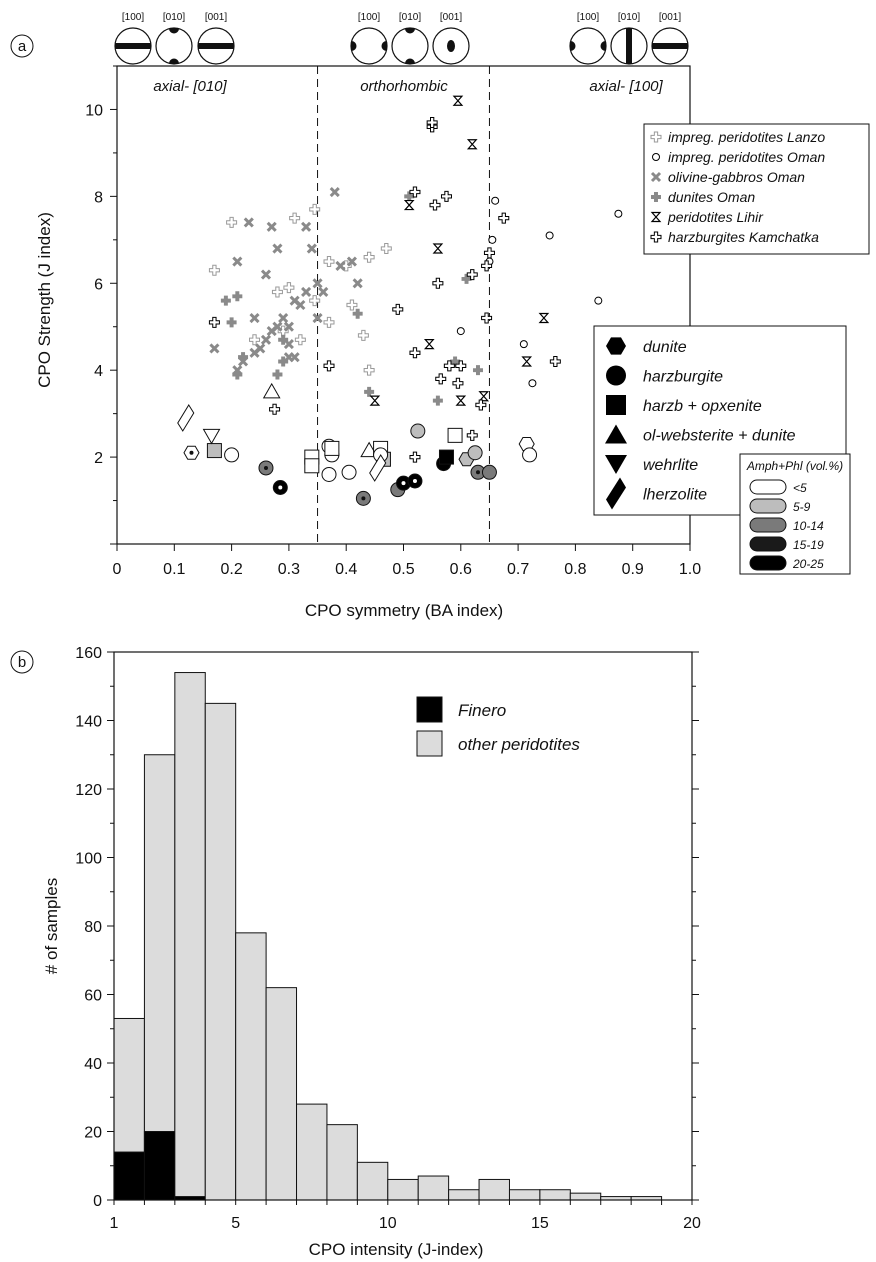 The image size is (876, 1262). I want to click on panel-b-label: b, so click(22, 662).